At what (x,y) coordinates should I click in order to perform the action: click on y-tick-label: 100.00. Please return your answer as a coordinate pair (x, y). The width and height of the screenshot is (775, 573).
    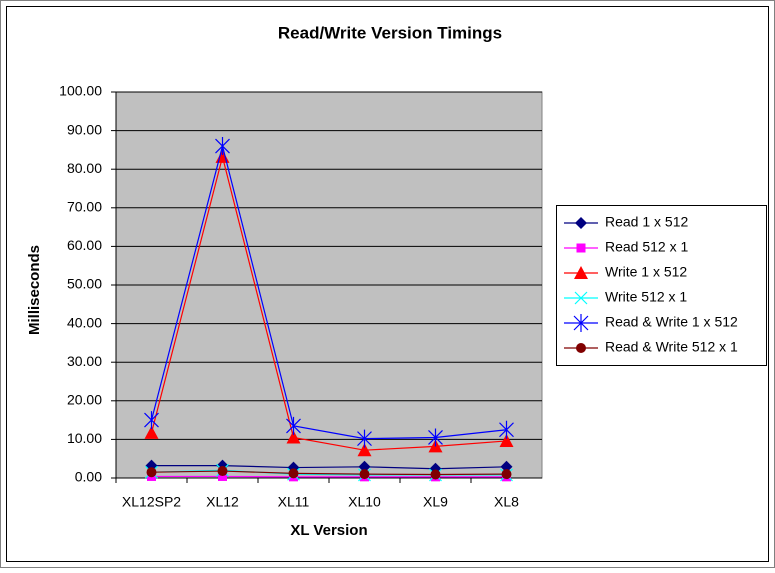
    Looking at the image, I should click on (80, 91).